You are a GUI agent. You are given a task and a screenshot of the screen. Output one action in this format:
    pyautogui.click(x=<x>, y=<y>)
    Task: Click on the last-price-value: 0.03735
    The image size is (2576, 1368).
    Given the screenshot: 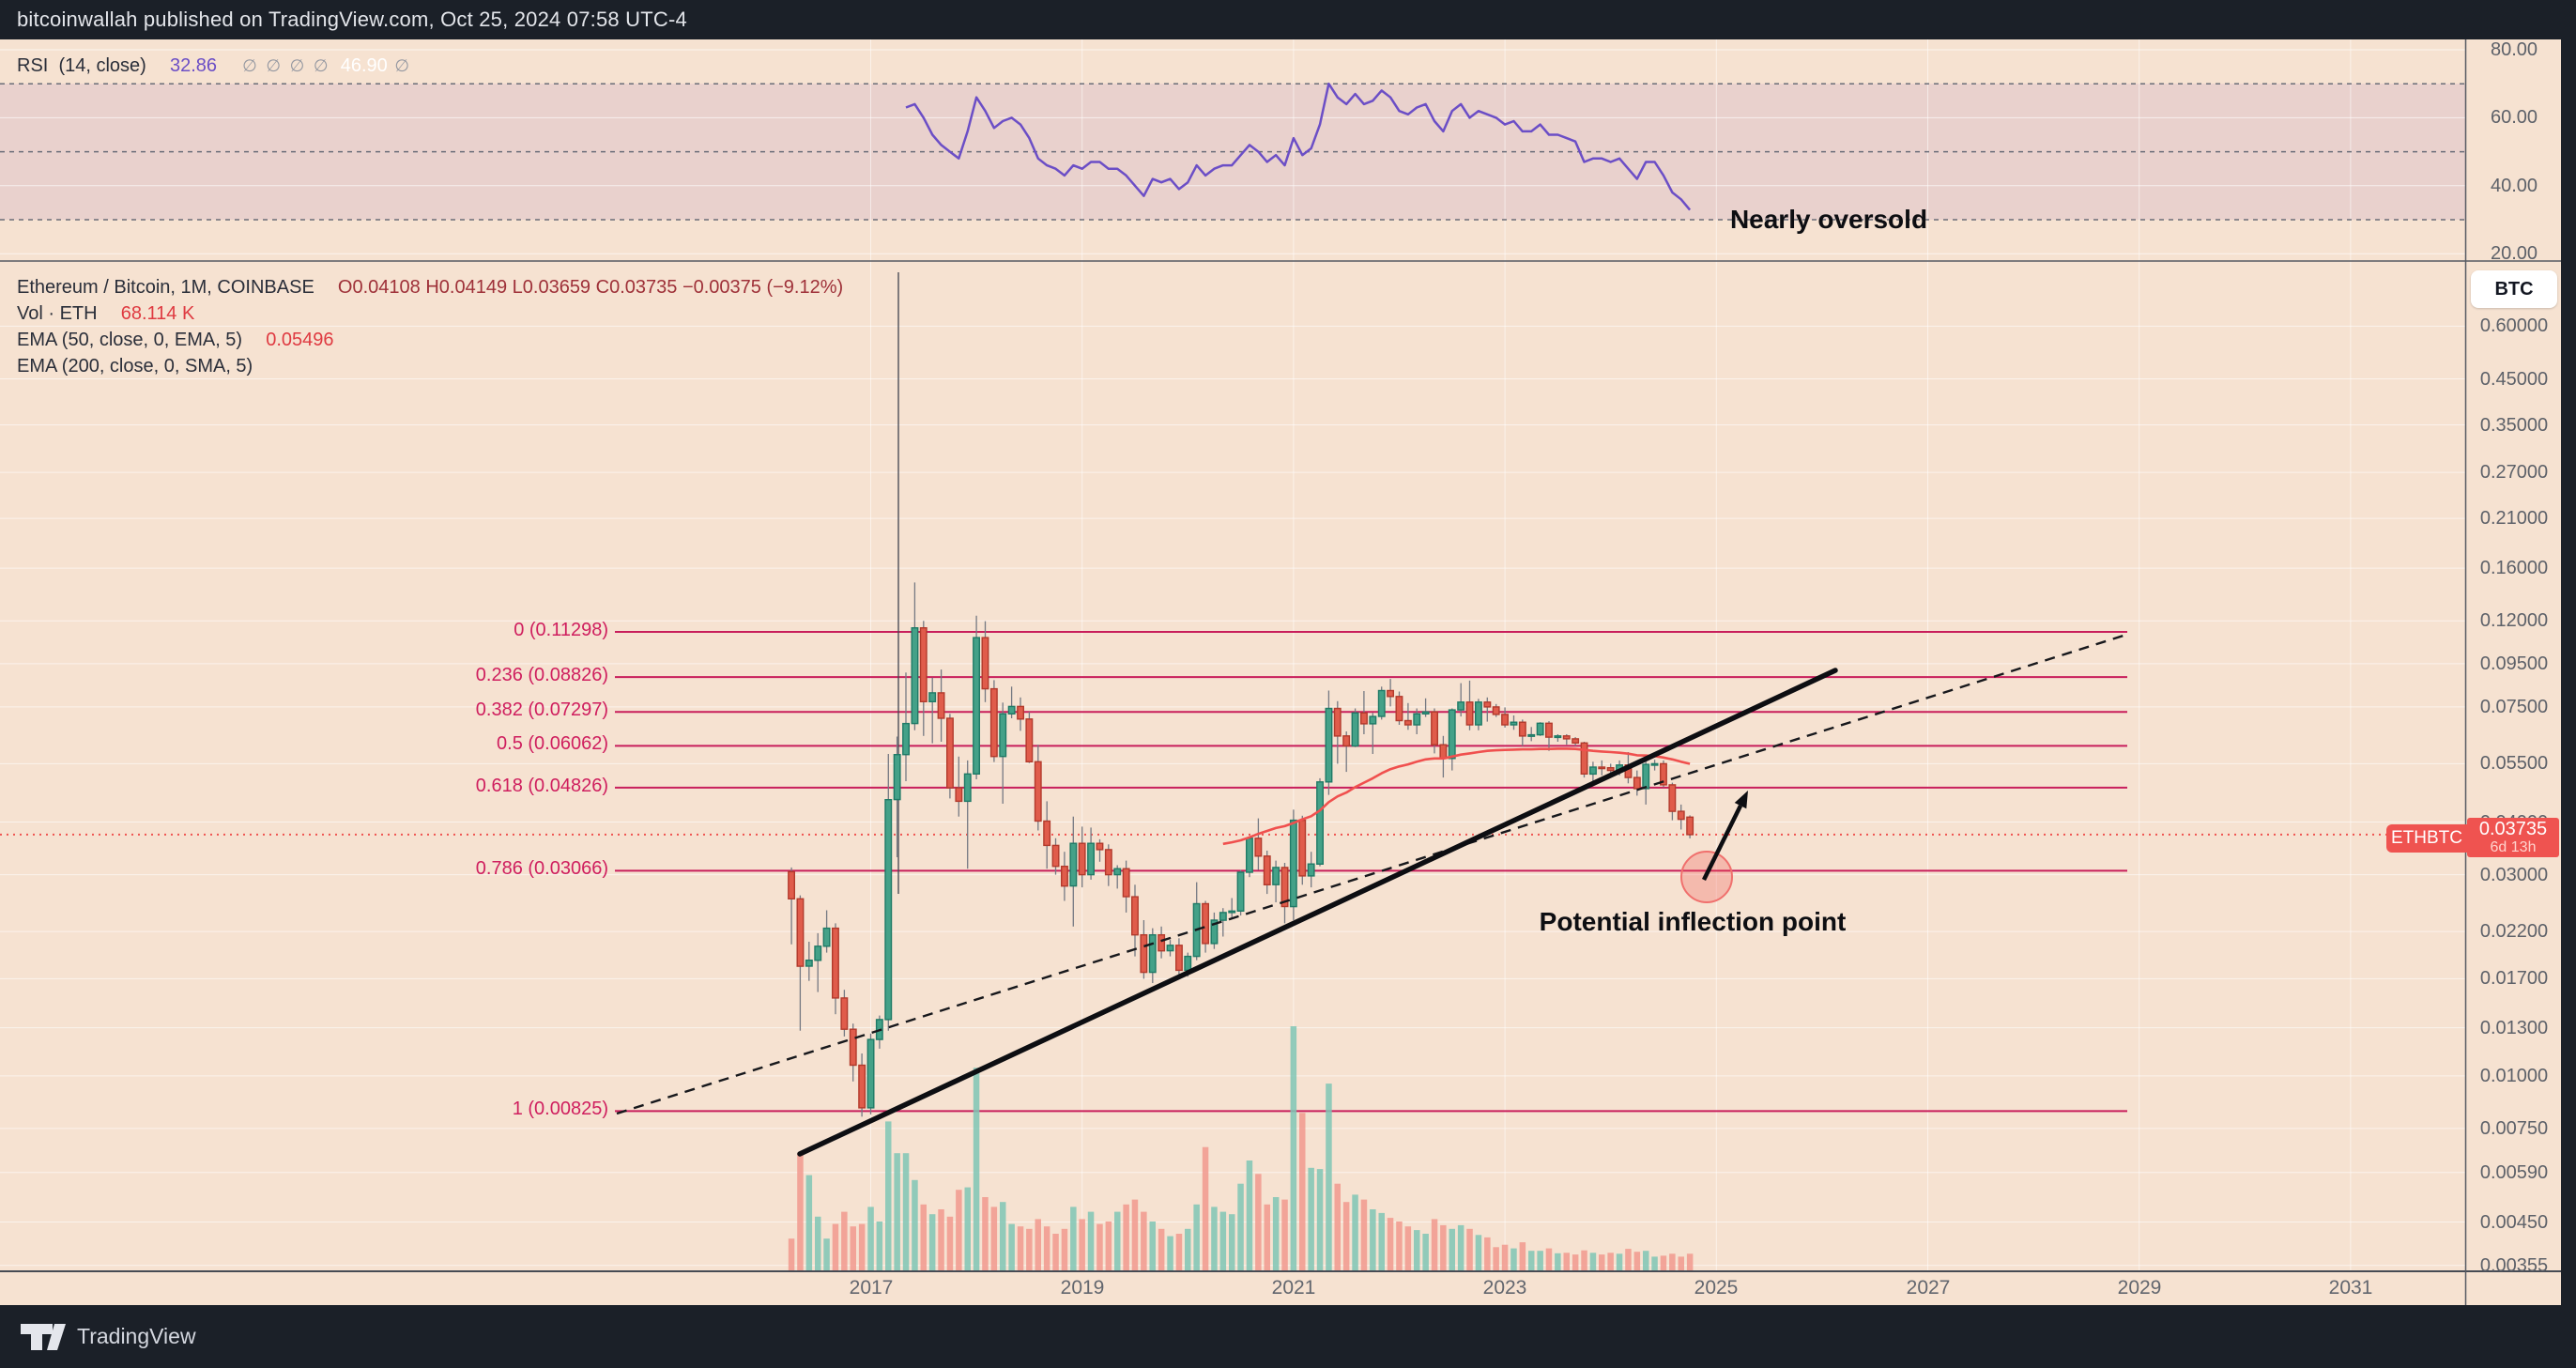 What is the action you would take?
    pyautogui.click(x=2513, y=829)
    